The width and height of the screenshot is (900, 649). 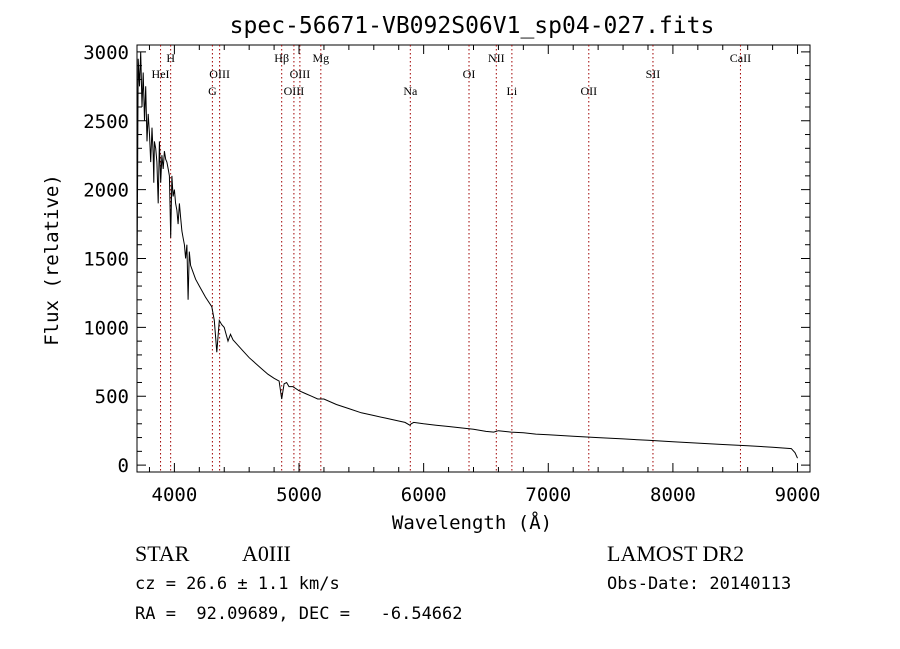 What do you see at coordinates (512, 91) in the screenshot?
I see `line-marker-label: Li` at bounding box center [512, 91].